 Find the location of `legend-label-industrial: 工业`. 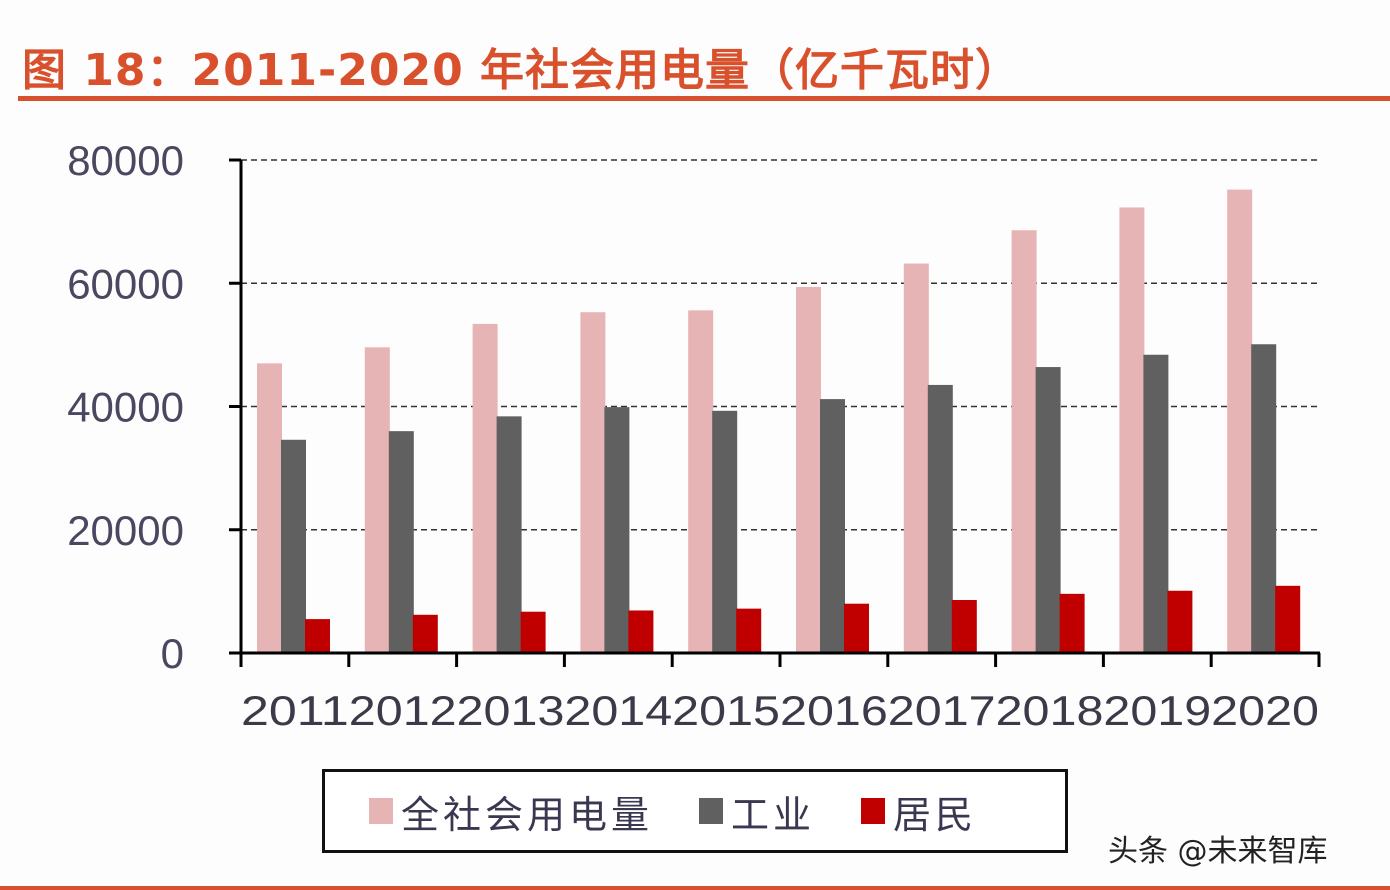

legend-label-industrial: 工业 is located at coordinates (773, 814).